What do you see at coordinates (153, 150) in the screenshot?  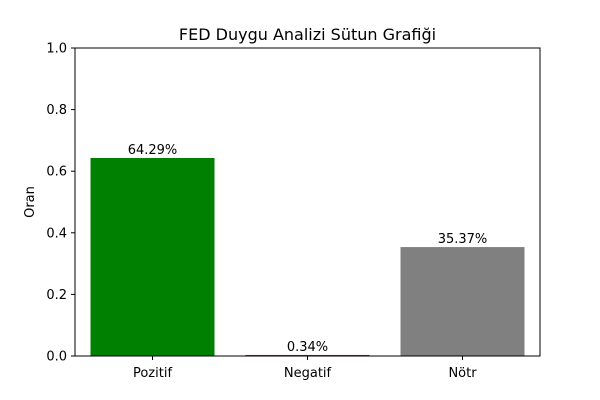 I see `bar-value-label: 64.29%` at bounding box center [153, 150].